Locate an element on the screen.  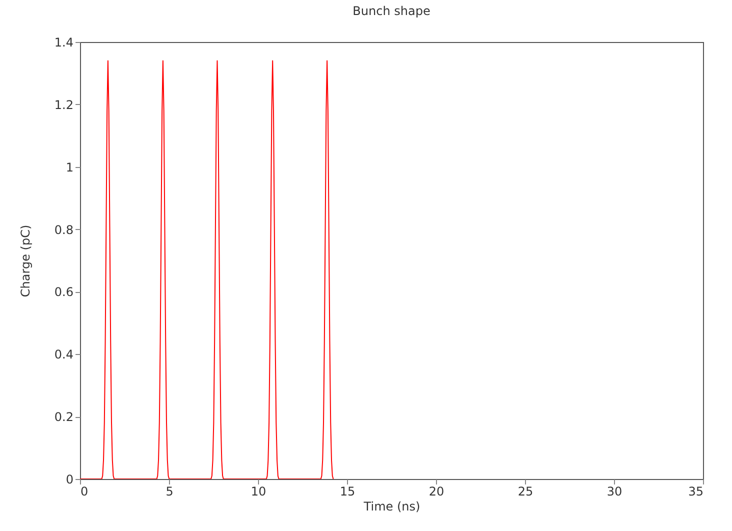
x-tick-label: 35 is located at coordinates (696, 491).